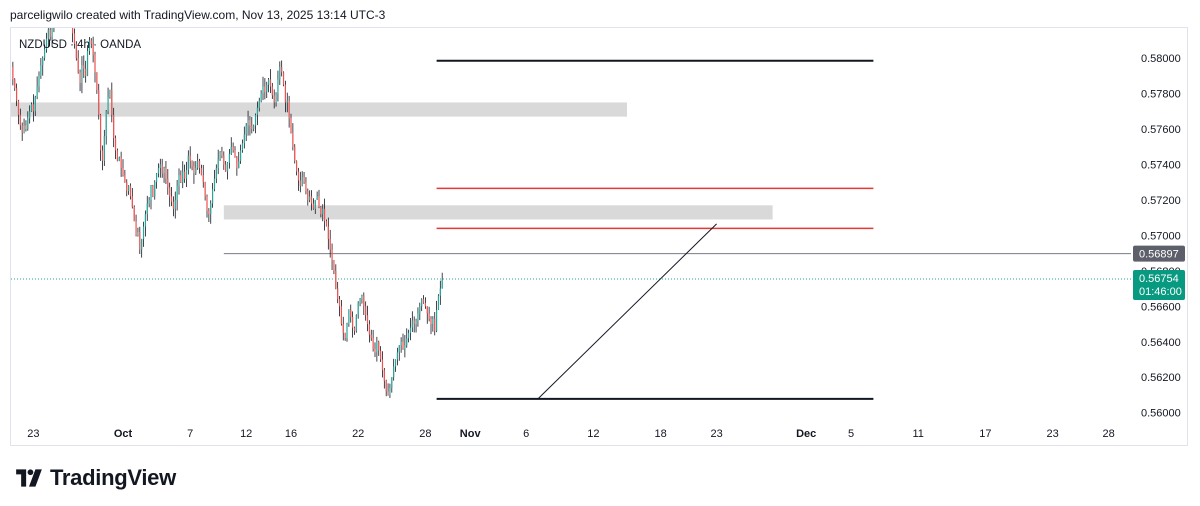 The height and width of the screenshot is (506, 1200). What do you see at coordinates (1161, 95) in the screenshot?
I see `price-tick-label: 0.57800` at bounding box center [1161, 95].